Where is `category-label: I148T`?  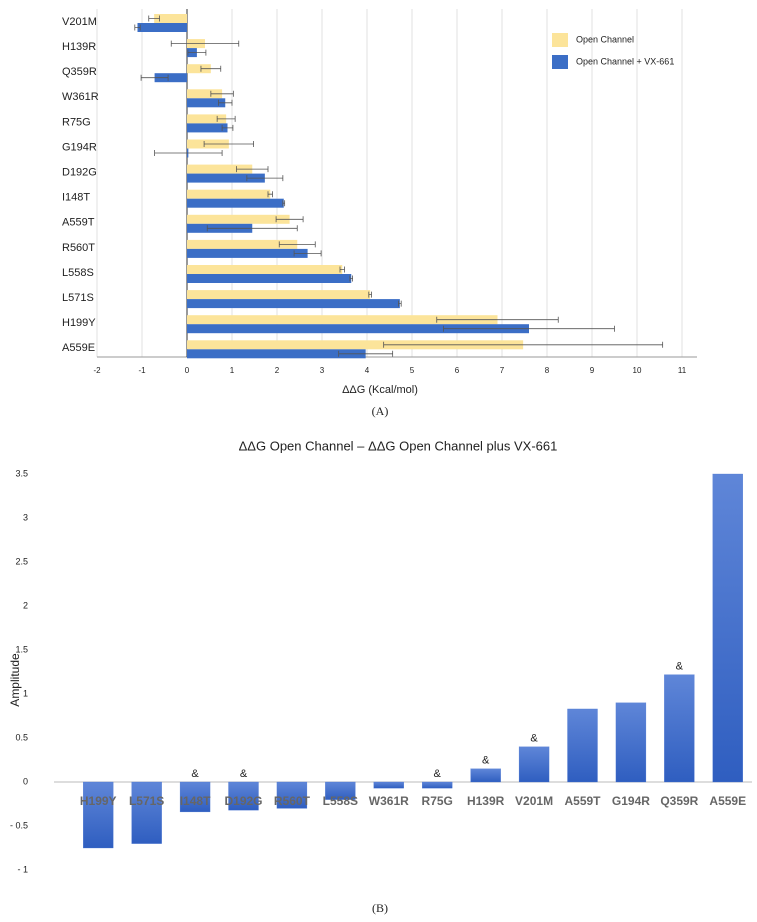 category-label: I148T is located at coordinates (76, 198).